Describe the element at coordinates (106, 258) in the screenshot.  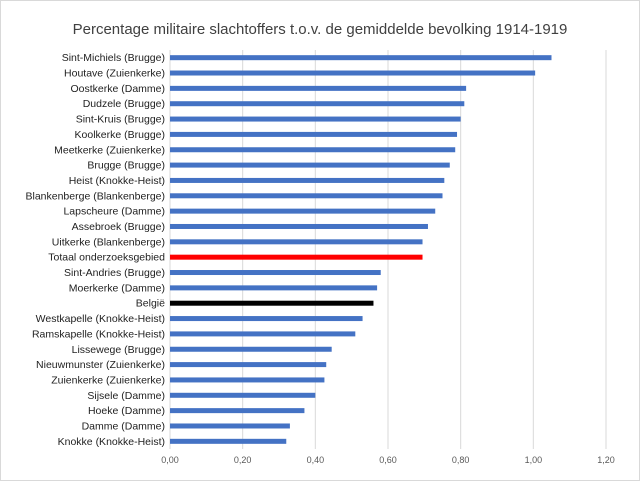
I see `category-label: Totaal onderzoeksgebied` at that location.